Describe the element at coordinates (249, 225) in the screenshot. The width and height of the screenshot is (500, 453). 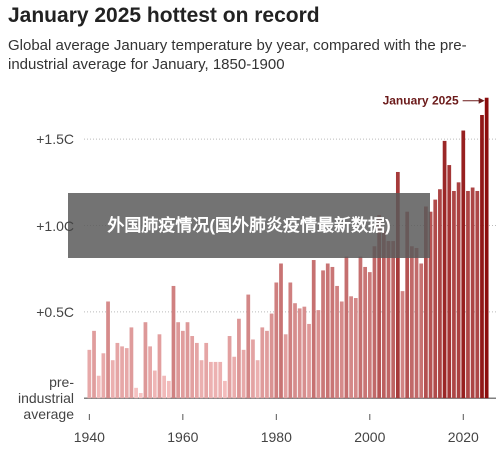
I see `overlay-banner: 外国肺疫情况(国外肺炎疫情最新数据)` at that location.